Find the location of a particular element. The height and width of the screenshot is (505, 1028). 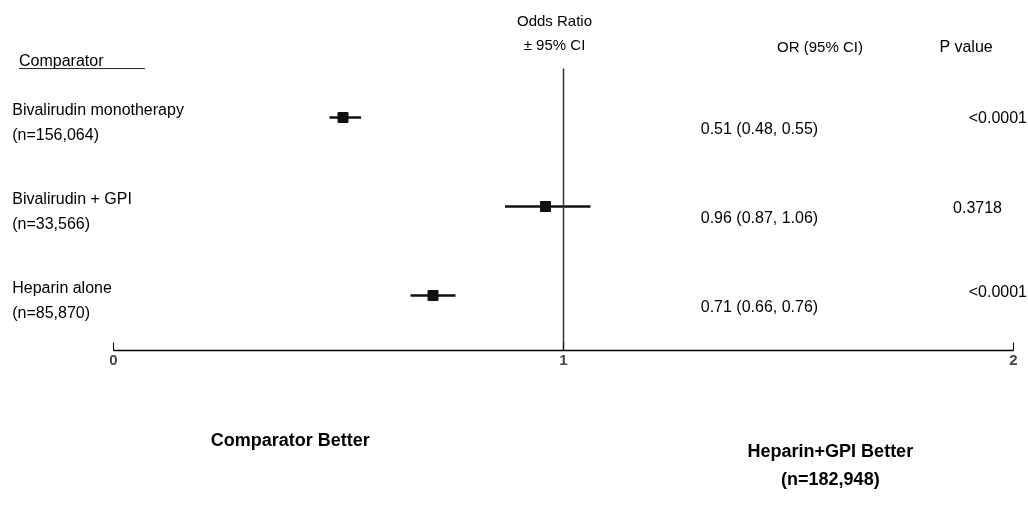

y-tick-label: Heparin alone (n=85,870) is located at coordinates (62, 300).